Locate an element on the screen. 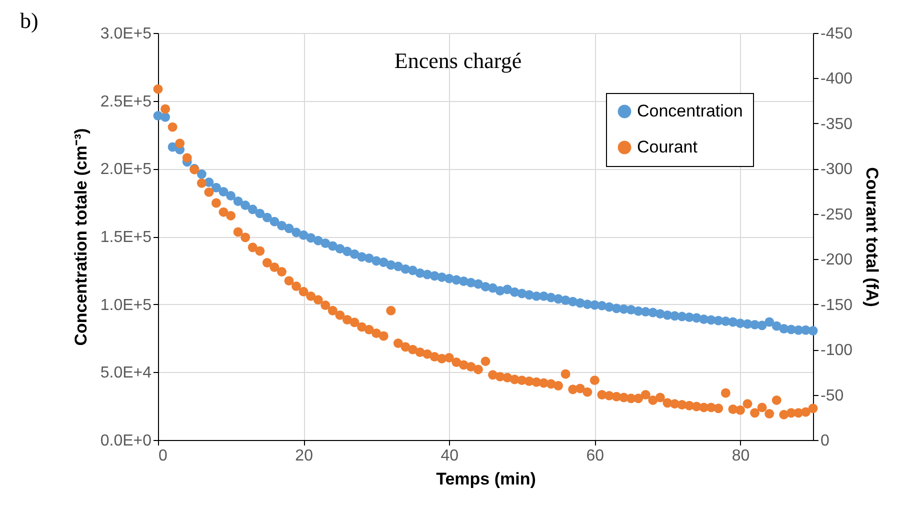 Image resolution: width=924 pixels, height=528 pixels. y2-axis-title: Courant total (fA) is located at coordinates (872, 237).